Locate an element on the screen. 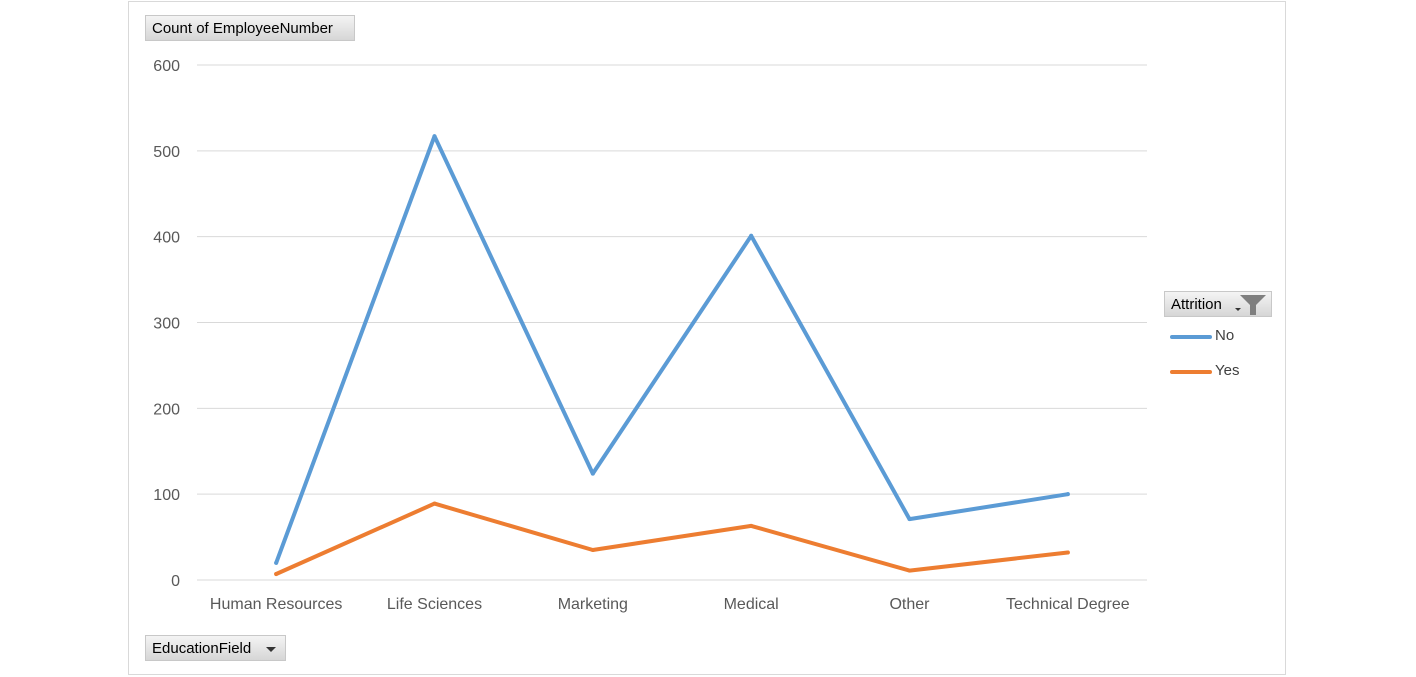  x-tick-label: Life Sciences is located at coordinates (434, 604).